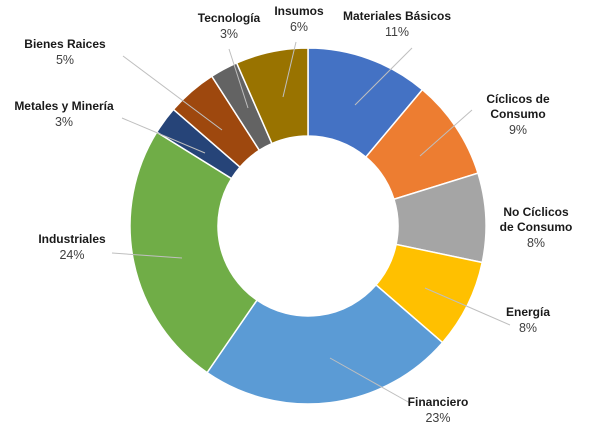 The height and width of the screenshot is (431, 589). I want to click on slice-percent-label: 24%, so click(71, 255).